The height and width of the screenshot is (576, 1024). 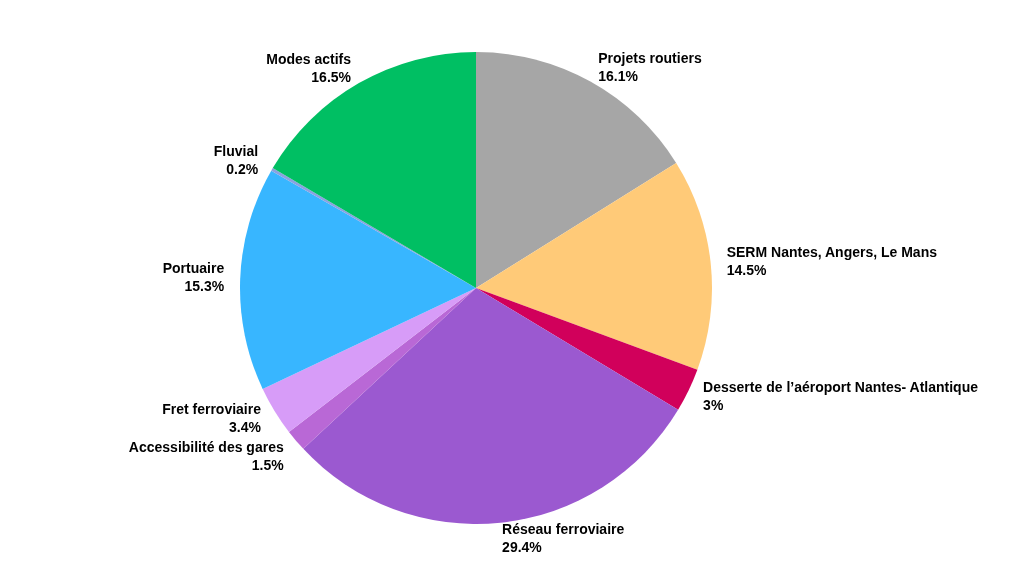 I want to click on data-label: 29.4%, so click(x=522, y=546).